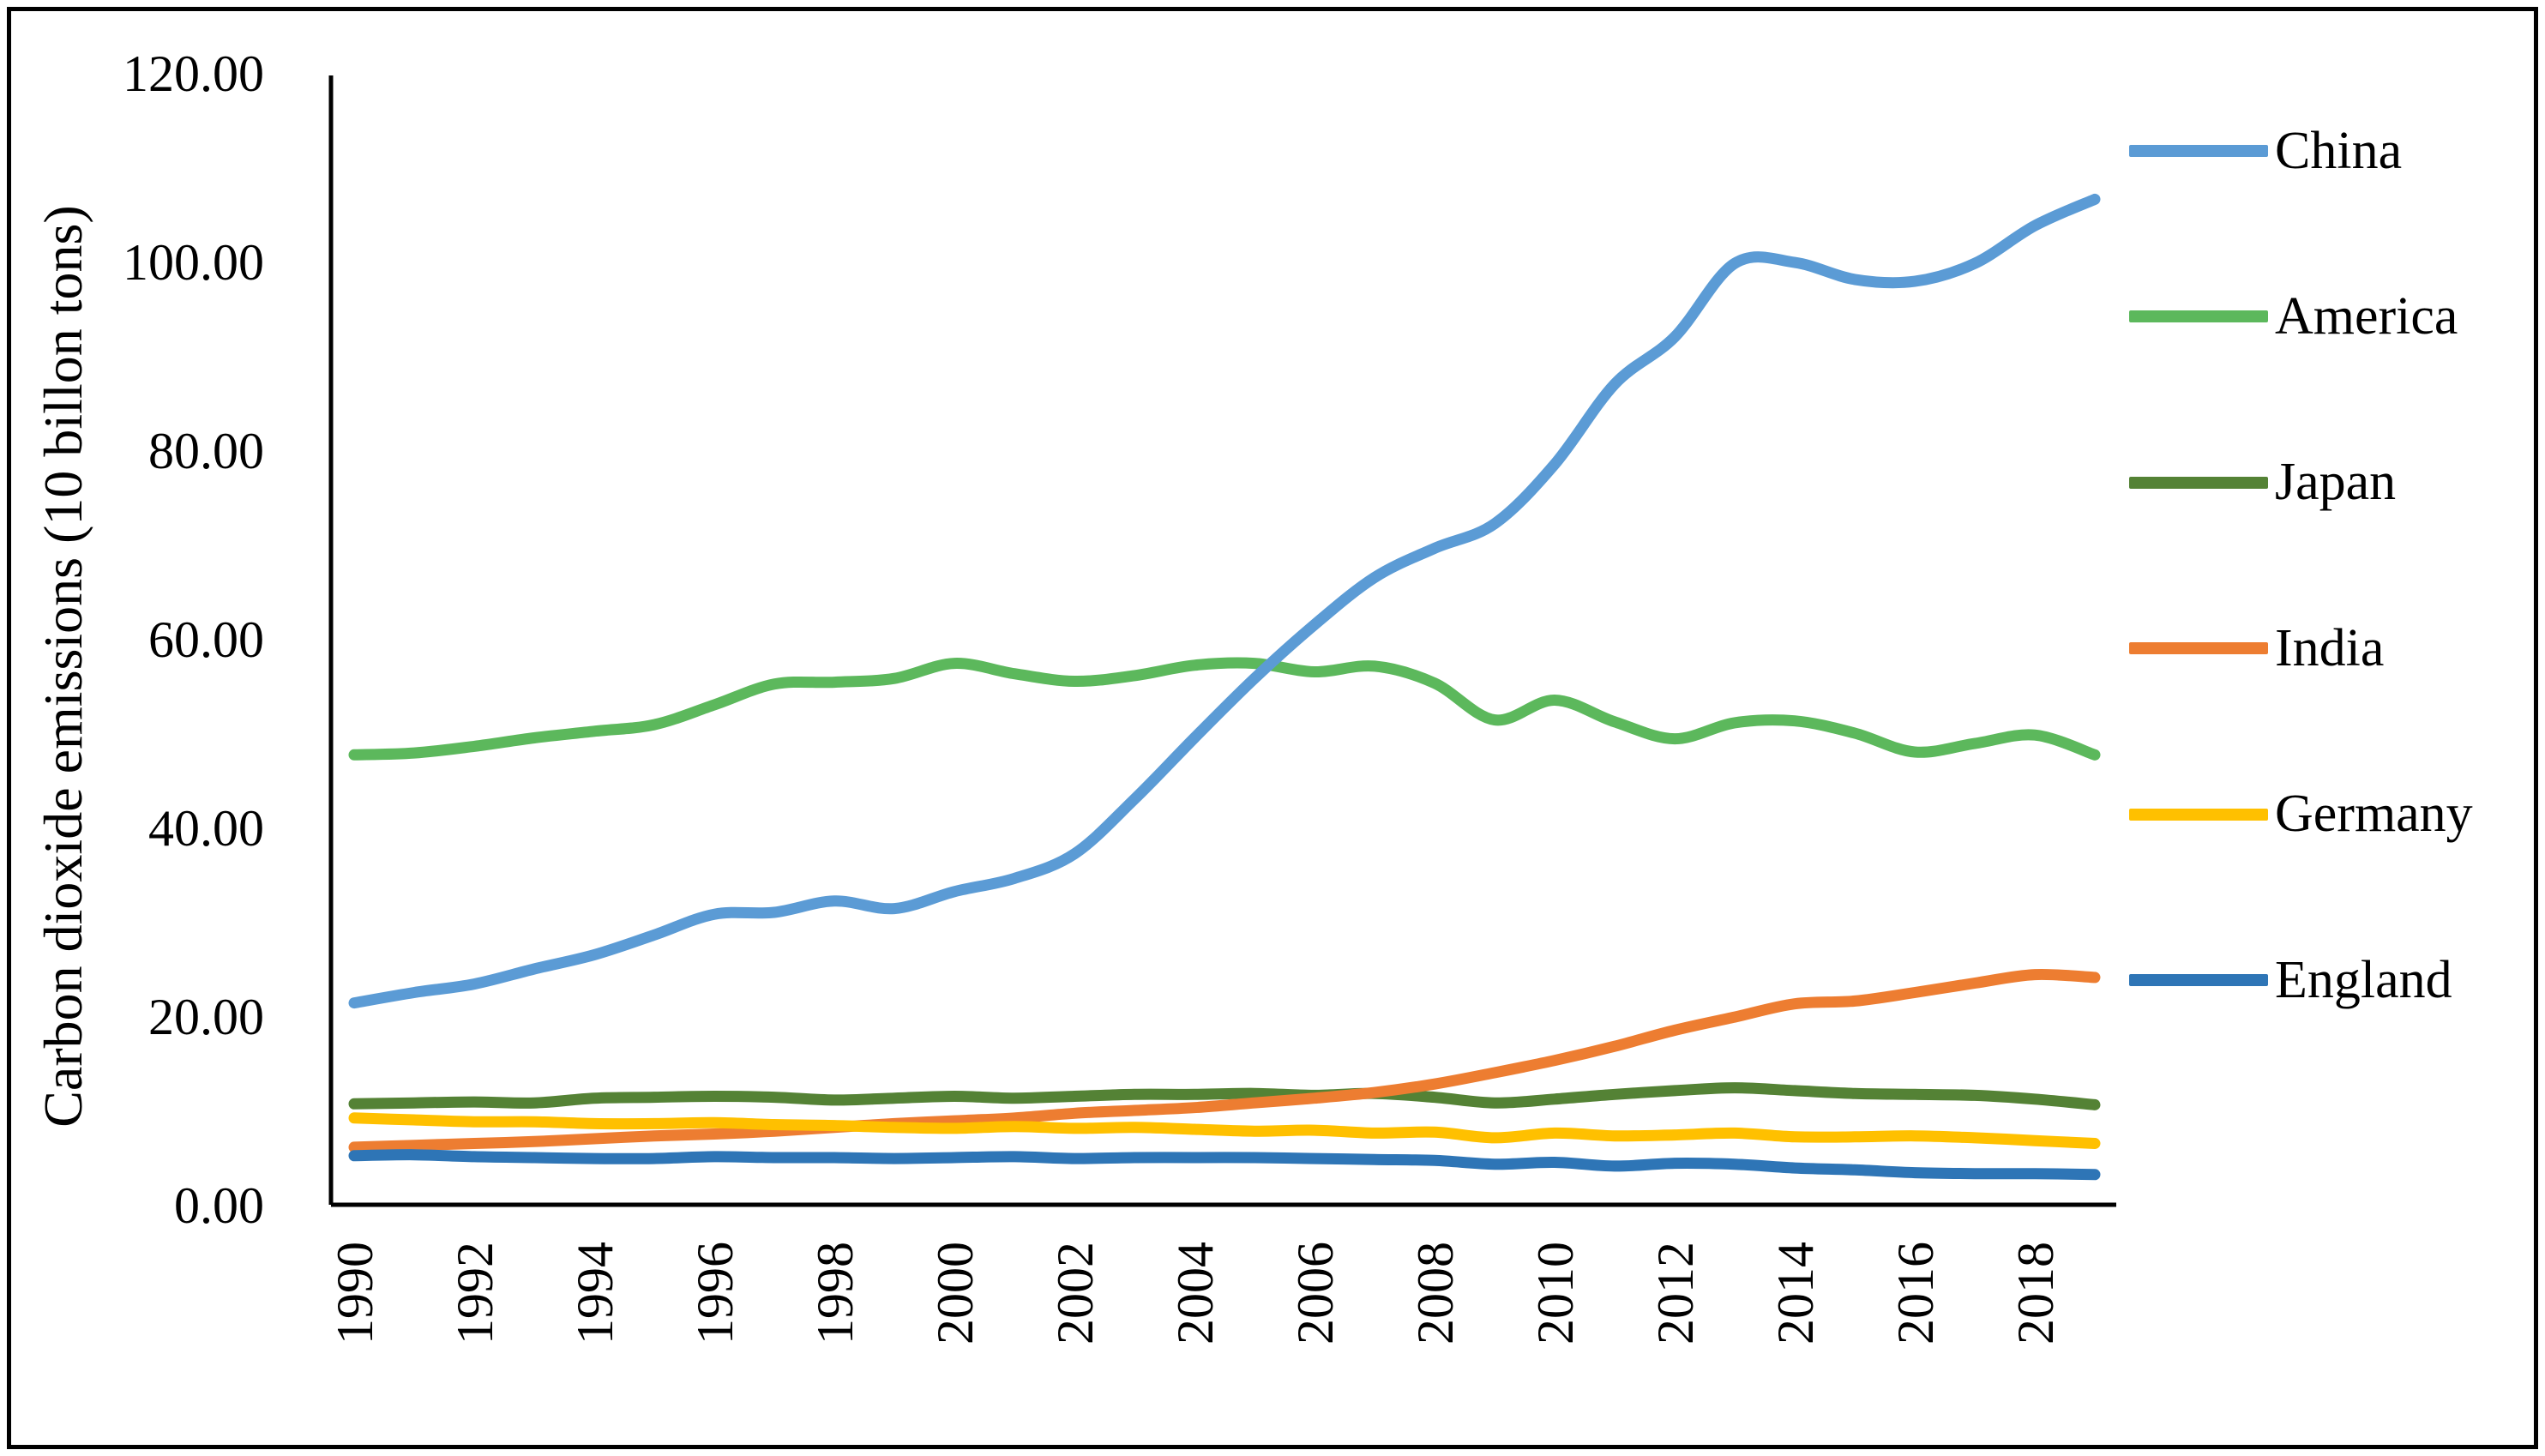  I want to click on series-line-england, so click(1225, 1165).